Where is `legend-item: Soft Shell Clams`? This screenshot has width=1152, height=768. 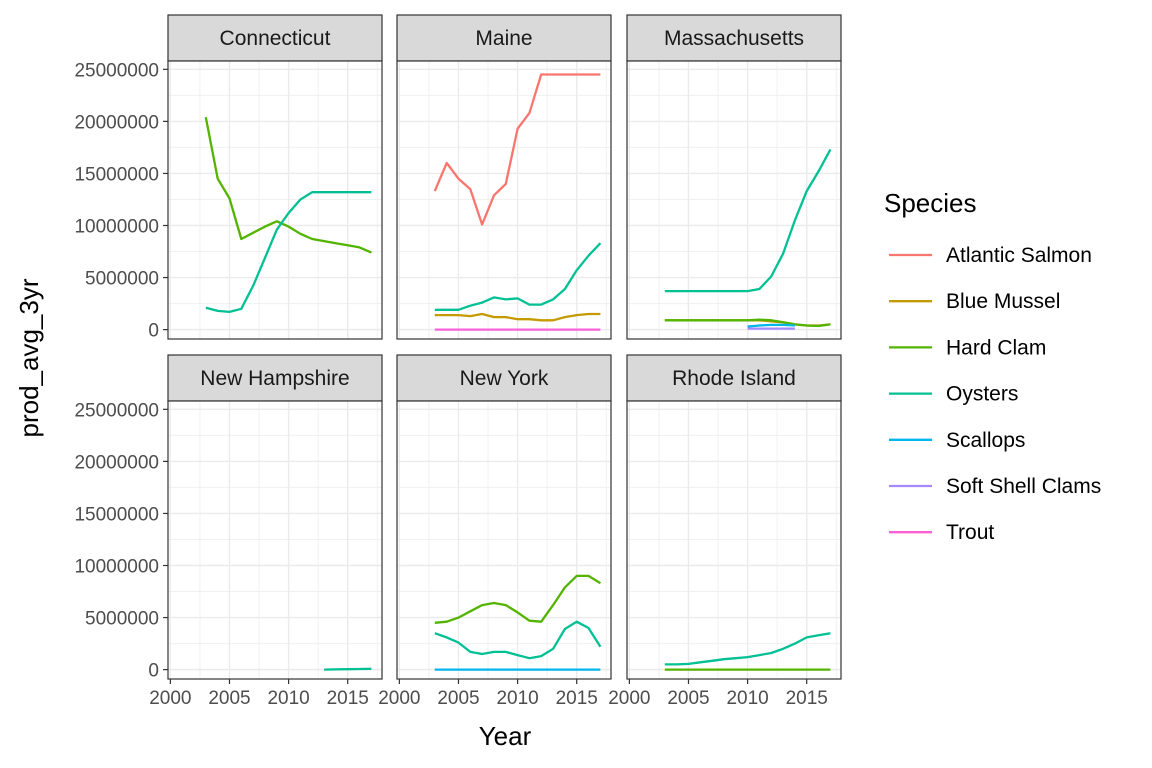 legend-item: Soft Shell Clams is located at coordinates (995, 486).